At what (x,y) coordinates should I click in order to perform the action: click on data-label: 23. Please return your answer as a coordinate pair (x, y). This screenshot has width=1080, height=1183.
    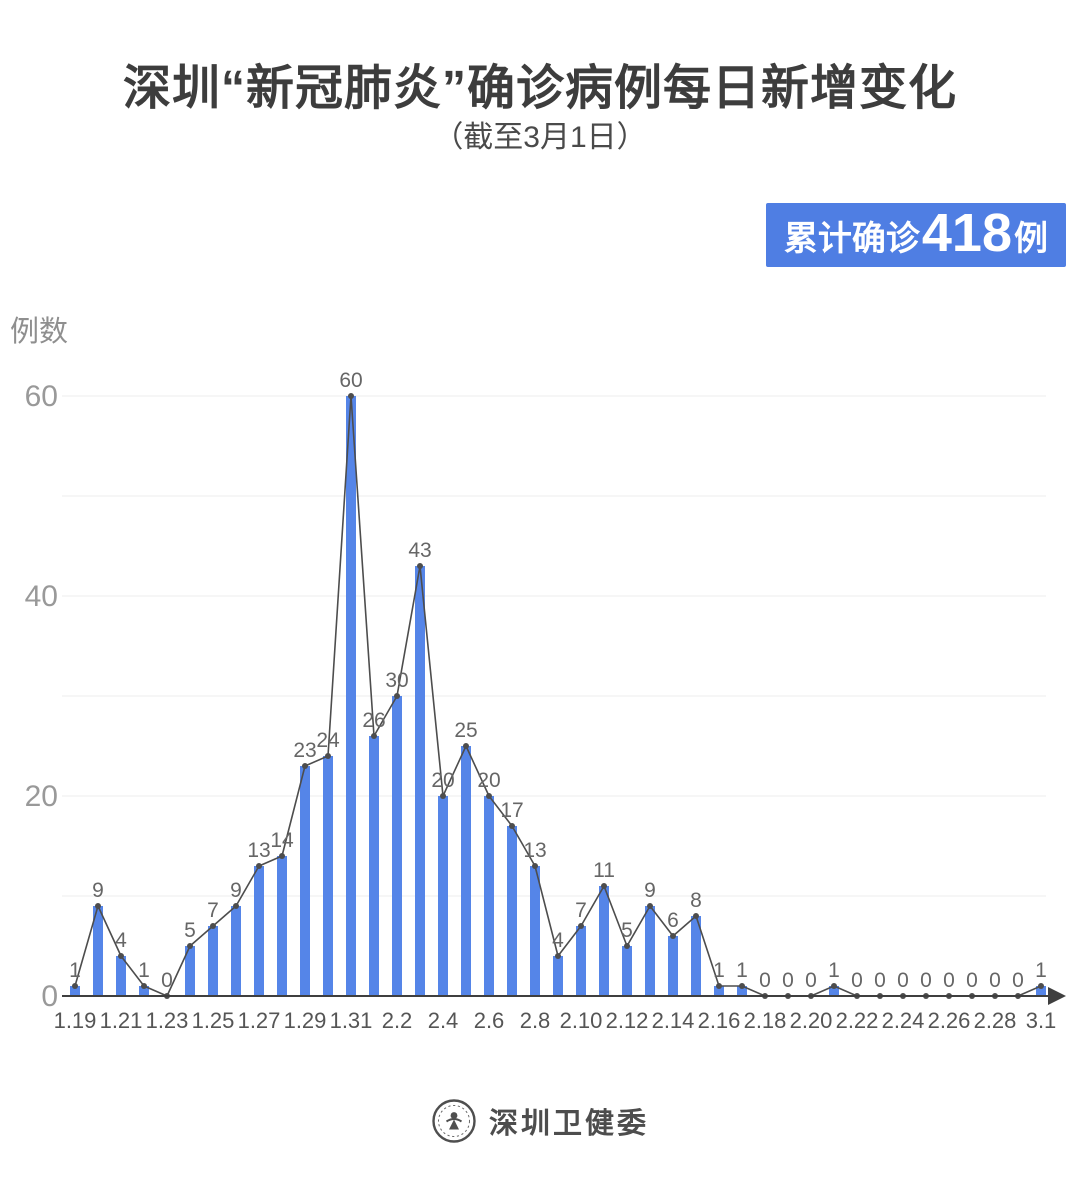
    Looking at the image, I should click on (304, 750).